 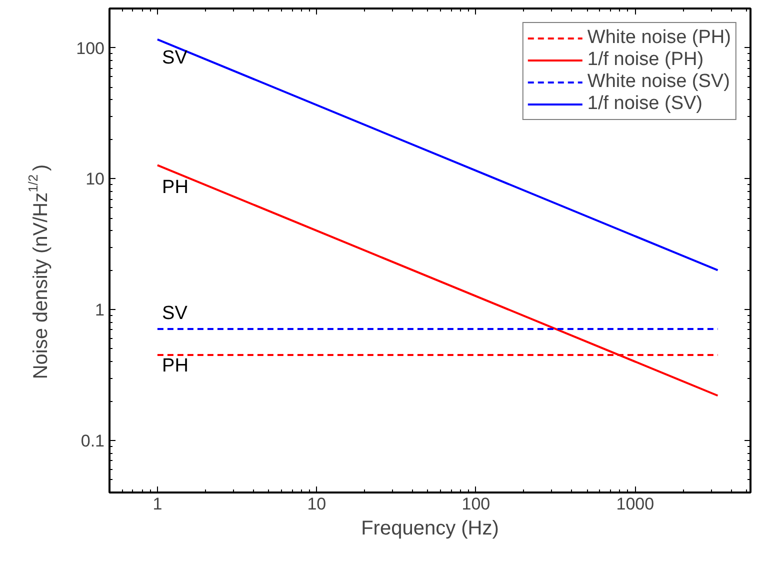 I want to click on x-tick-label: 1000, so click(x=635, y=504).